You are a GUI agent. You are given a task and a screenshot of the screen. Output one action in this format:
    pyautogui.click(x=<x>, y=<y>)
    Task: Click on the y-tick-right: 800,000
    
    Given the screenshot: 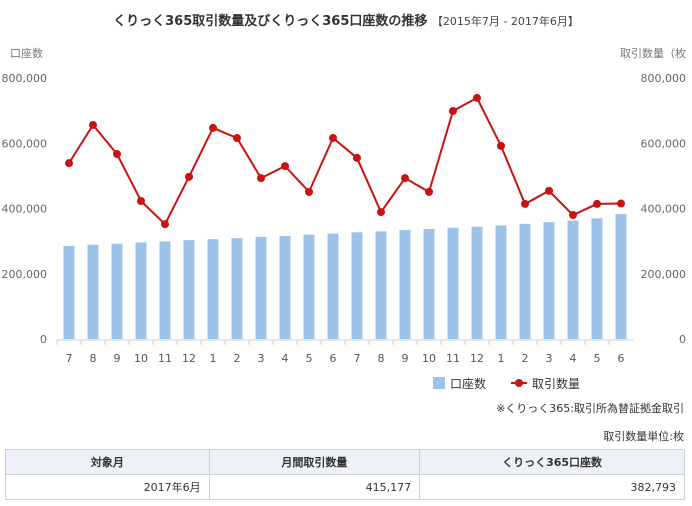 What is the action you would take?
    pyautogui.click(x=664, y=78)
    